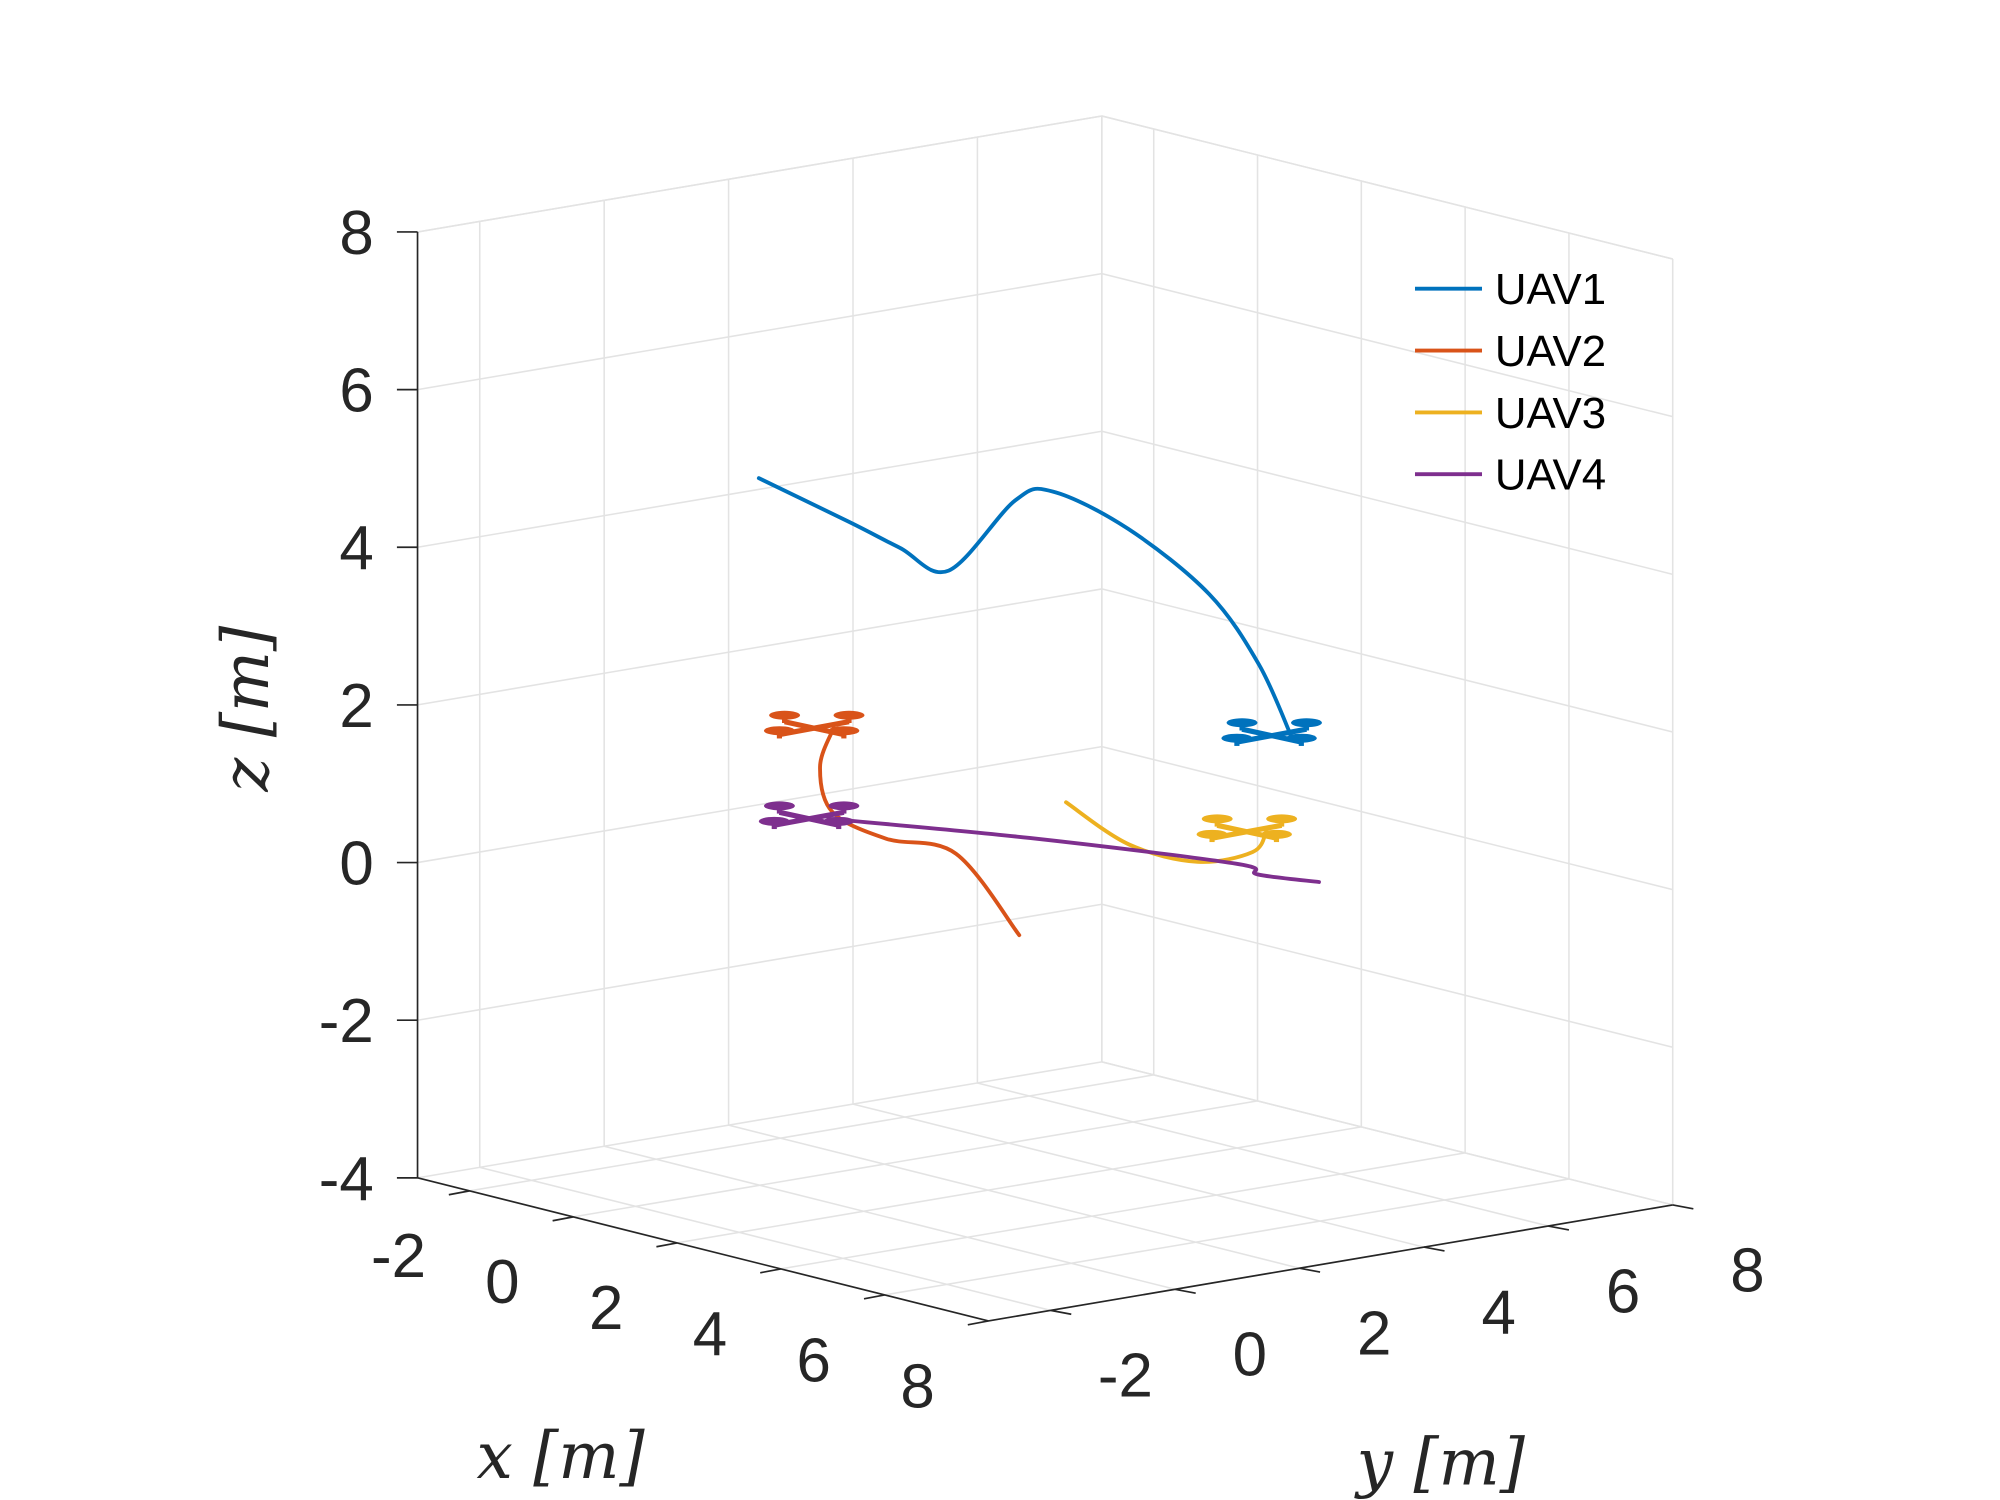 The width and height of the screenshot is (2000, 1500). I want to click on series-line-uav2, so click(920, 832).